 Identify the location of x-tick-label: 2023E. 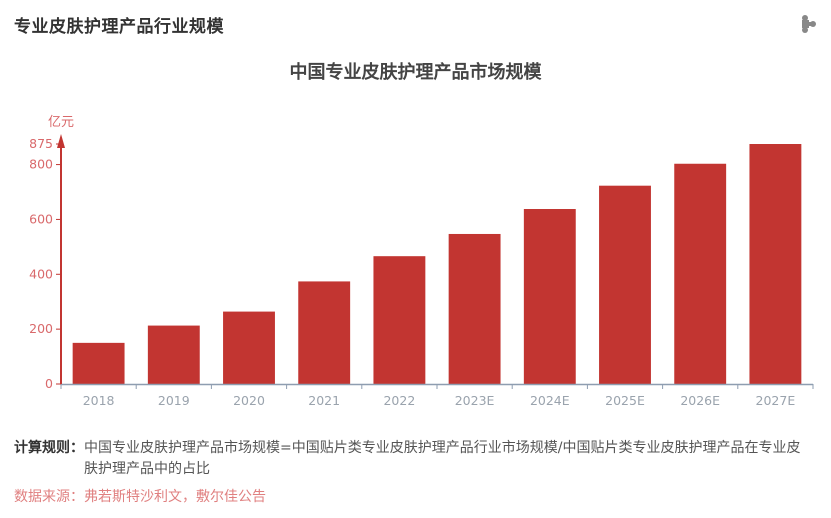
(475, 400).